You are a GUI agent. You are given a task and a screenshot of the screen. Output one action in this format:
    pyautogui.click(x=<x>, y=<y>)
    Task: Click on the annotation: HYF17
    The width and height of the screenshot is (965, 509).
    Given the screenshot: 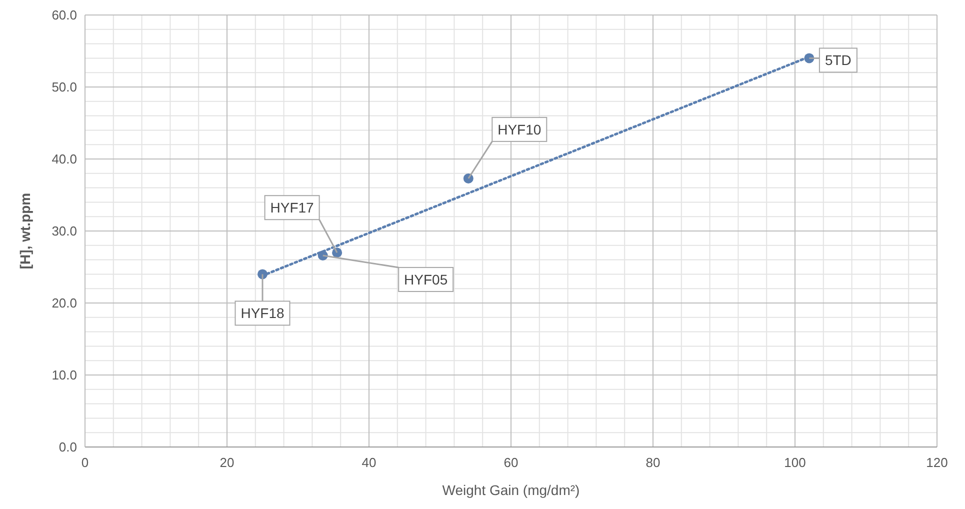 What is the action you would take?
    pyautogui.click(x=292, y=208)
    